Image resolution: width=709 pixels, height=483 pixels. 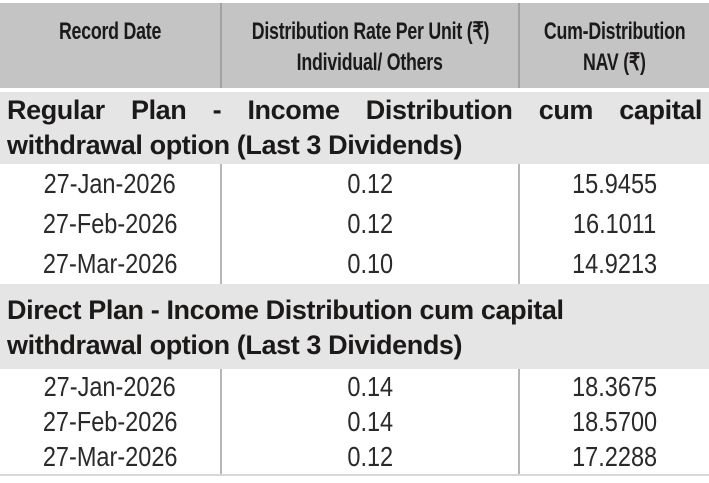 I want to click on table-row: 27-Mar-2026 0.12 17.2288, so click(x=354, y=456).